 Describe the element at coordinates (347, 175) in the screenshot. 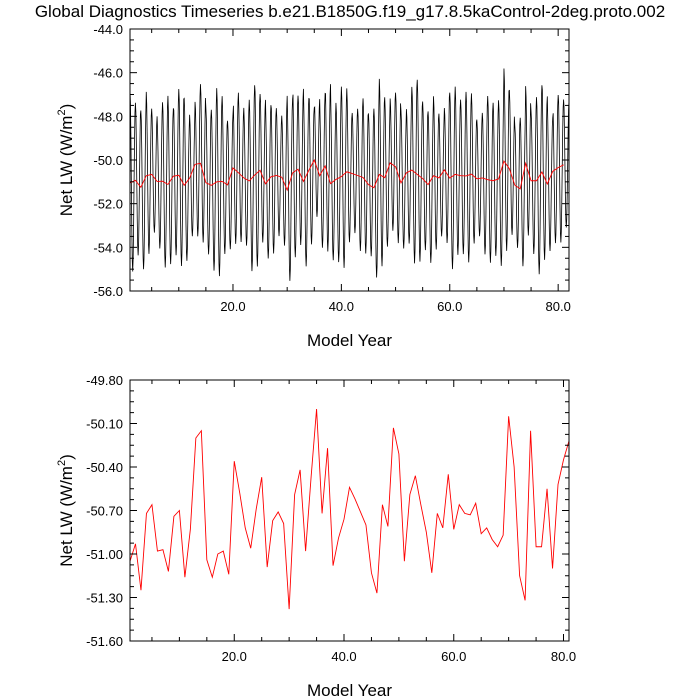

I see `annual-series-line` at that location.